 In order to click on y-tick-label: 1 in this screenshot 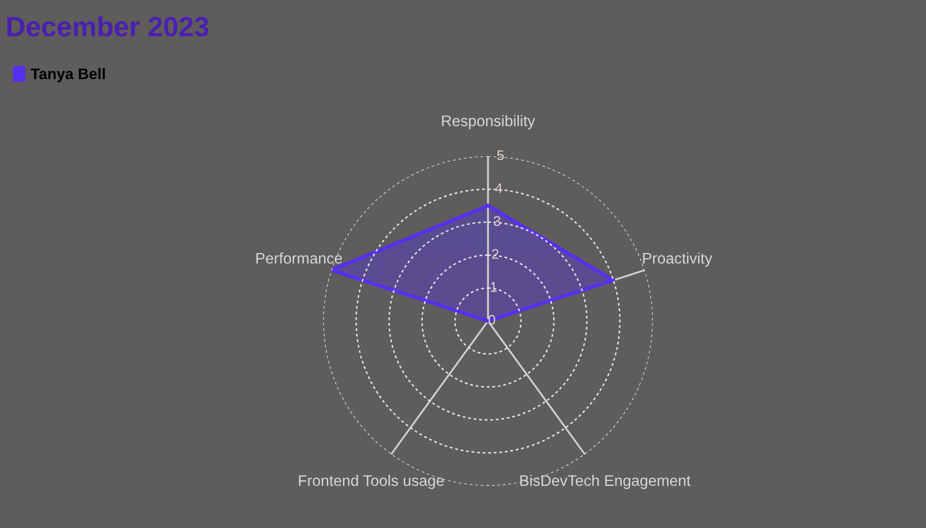, I will do `click(493, 287)`.